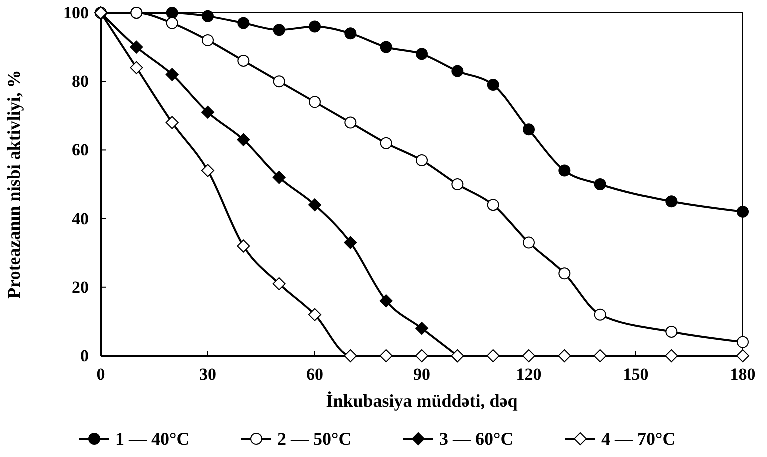  I want to click on x-tick-label: 150, so click(636, 374).